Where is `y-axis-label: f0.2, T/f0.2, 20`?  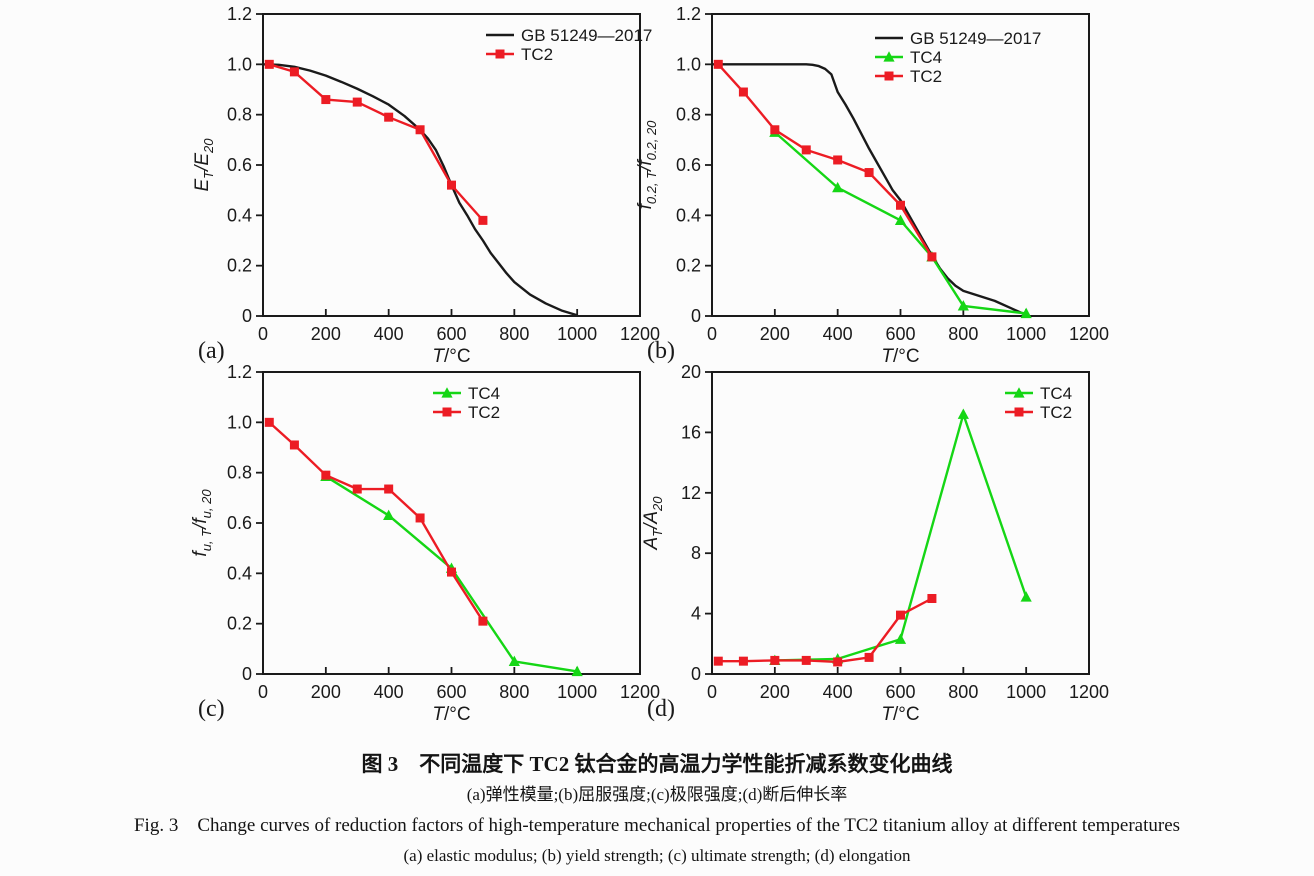
y-axis-label: f0.2, T/f0.2, 20 is located at coordinates (647, 165).